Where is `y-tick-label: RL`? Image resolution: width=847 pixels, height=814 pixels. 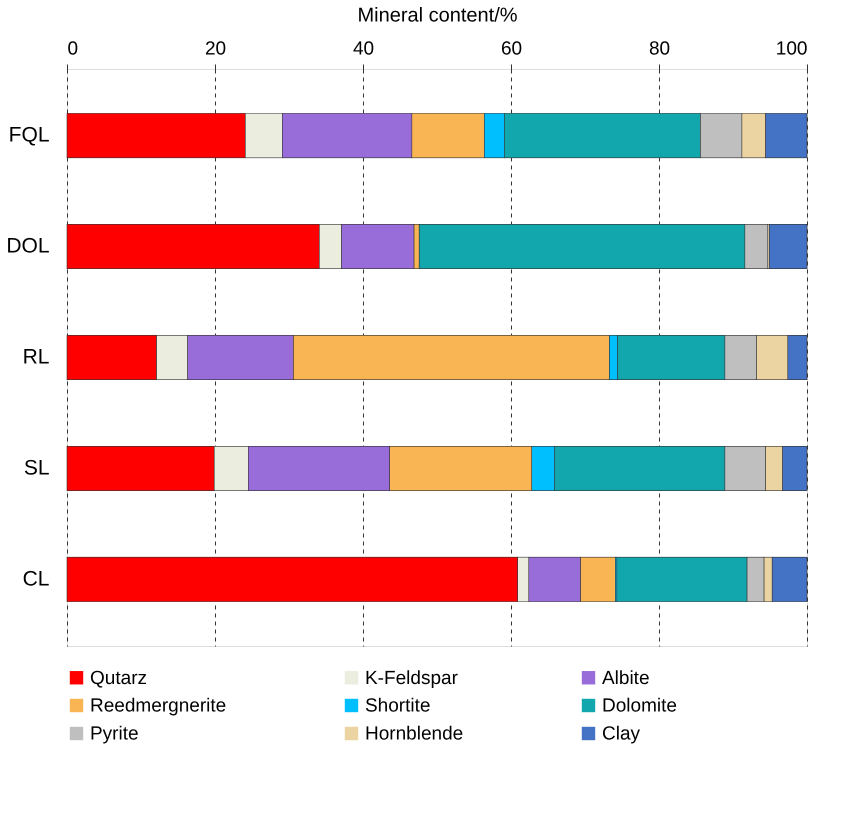
y-tick-label: RL is located at coordinates (36, 357).